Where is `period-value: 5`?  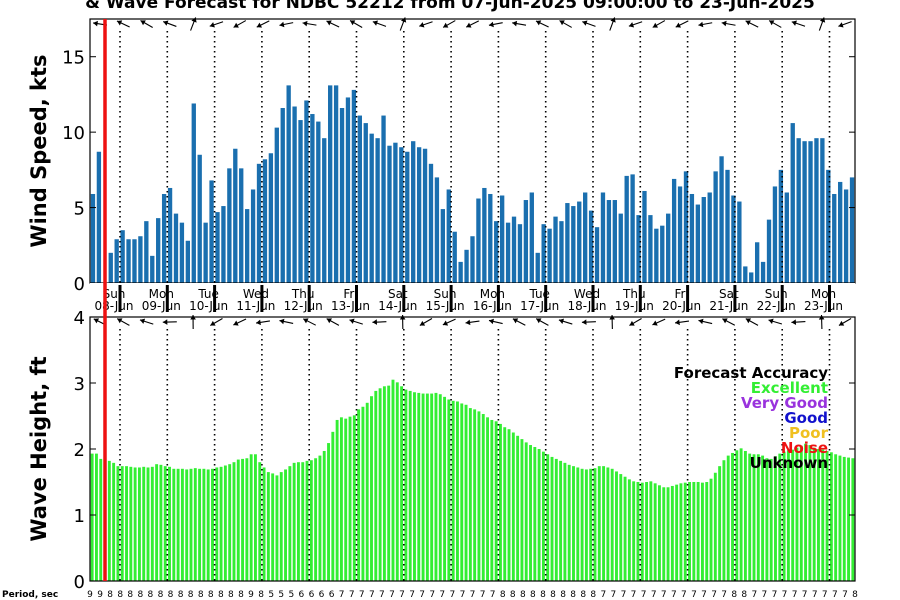 period-value: 5 is located at coordinates (291, 595).